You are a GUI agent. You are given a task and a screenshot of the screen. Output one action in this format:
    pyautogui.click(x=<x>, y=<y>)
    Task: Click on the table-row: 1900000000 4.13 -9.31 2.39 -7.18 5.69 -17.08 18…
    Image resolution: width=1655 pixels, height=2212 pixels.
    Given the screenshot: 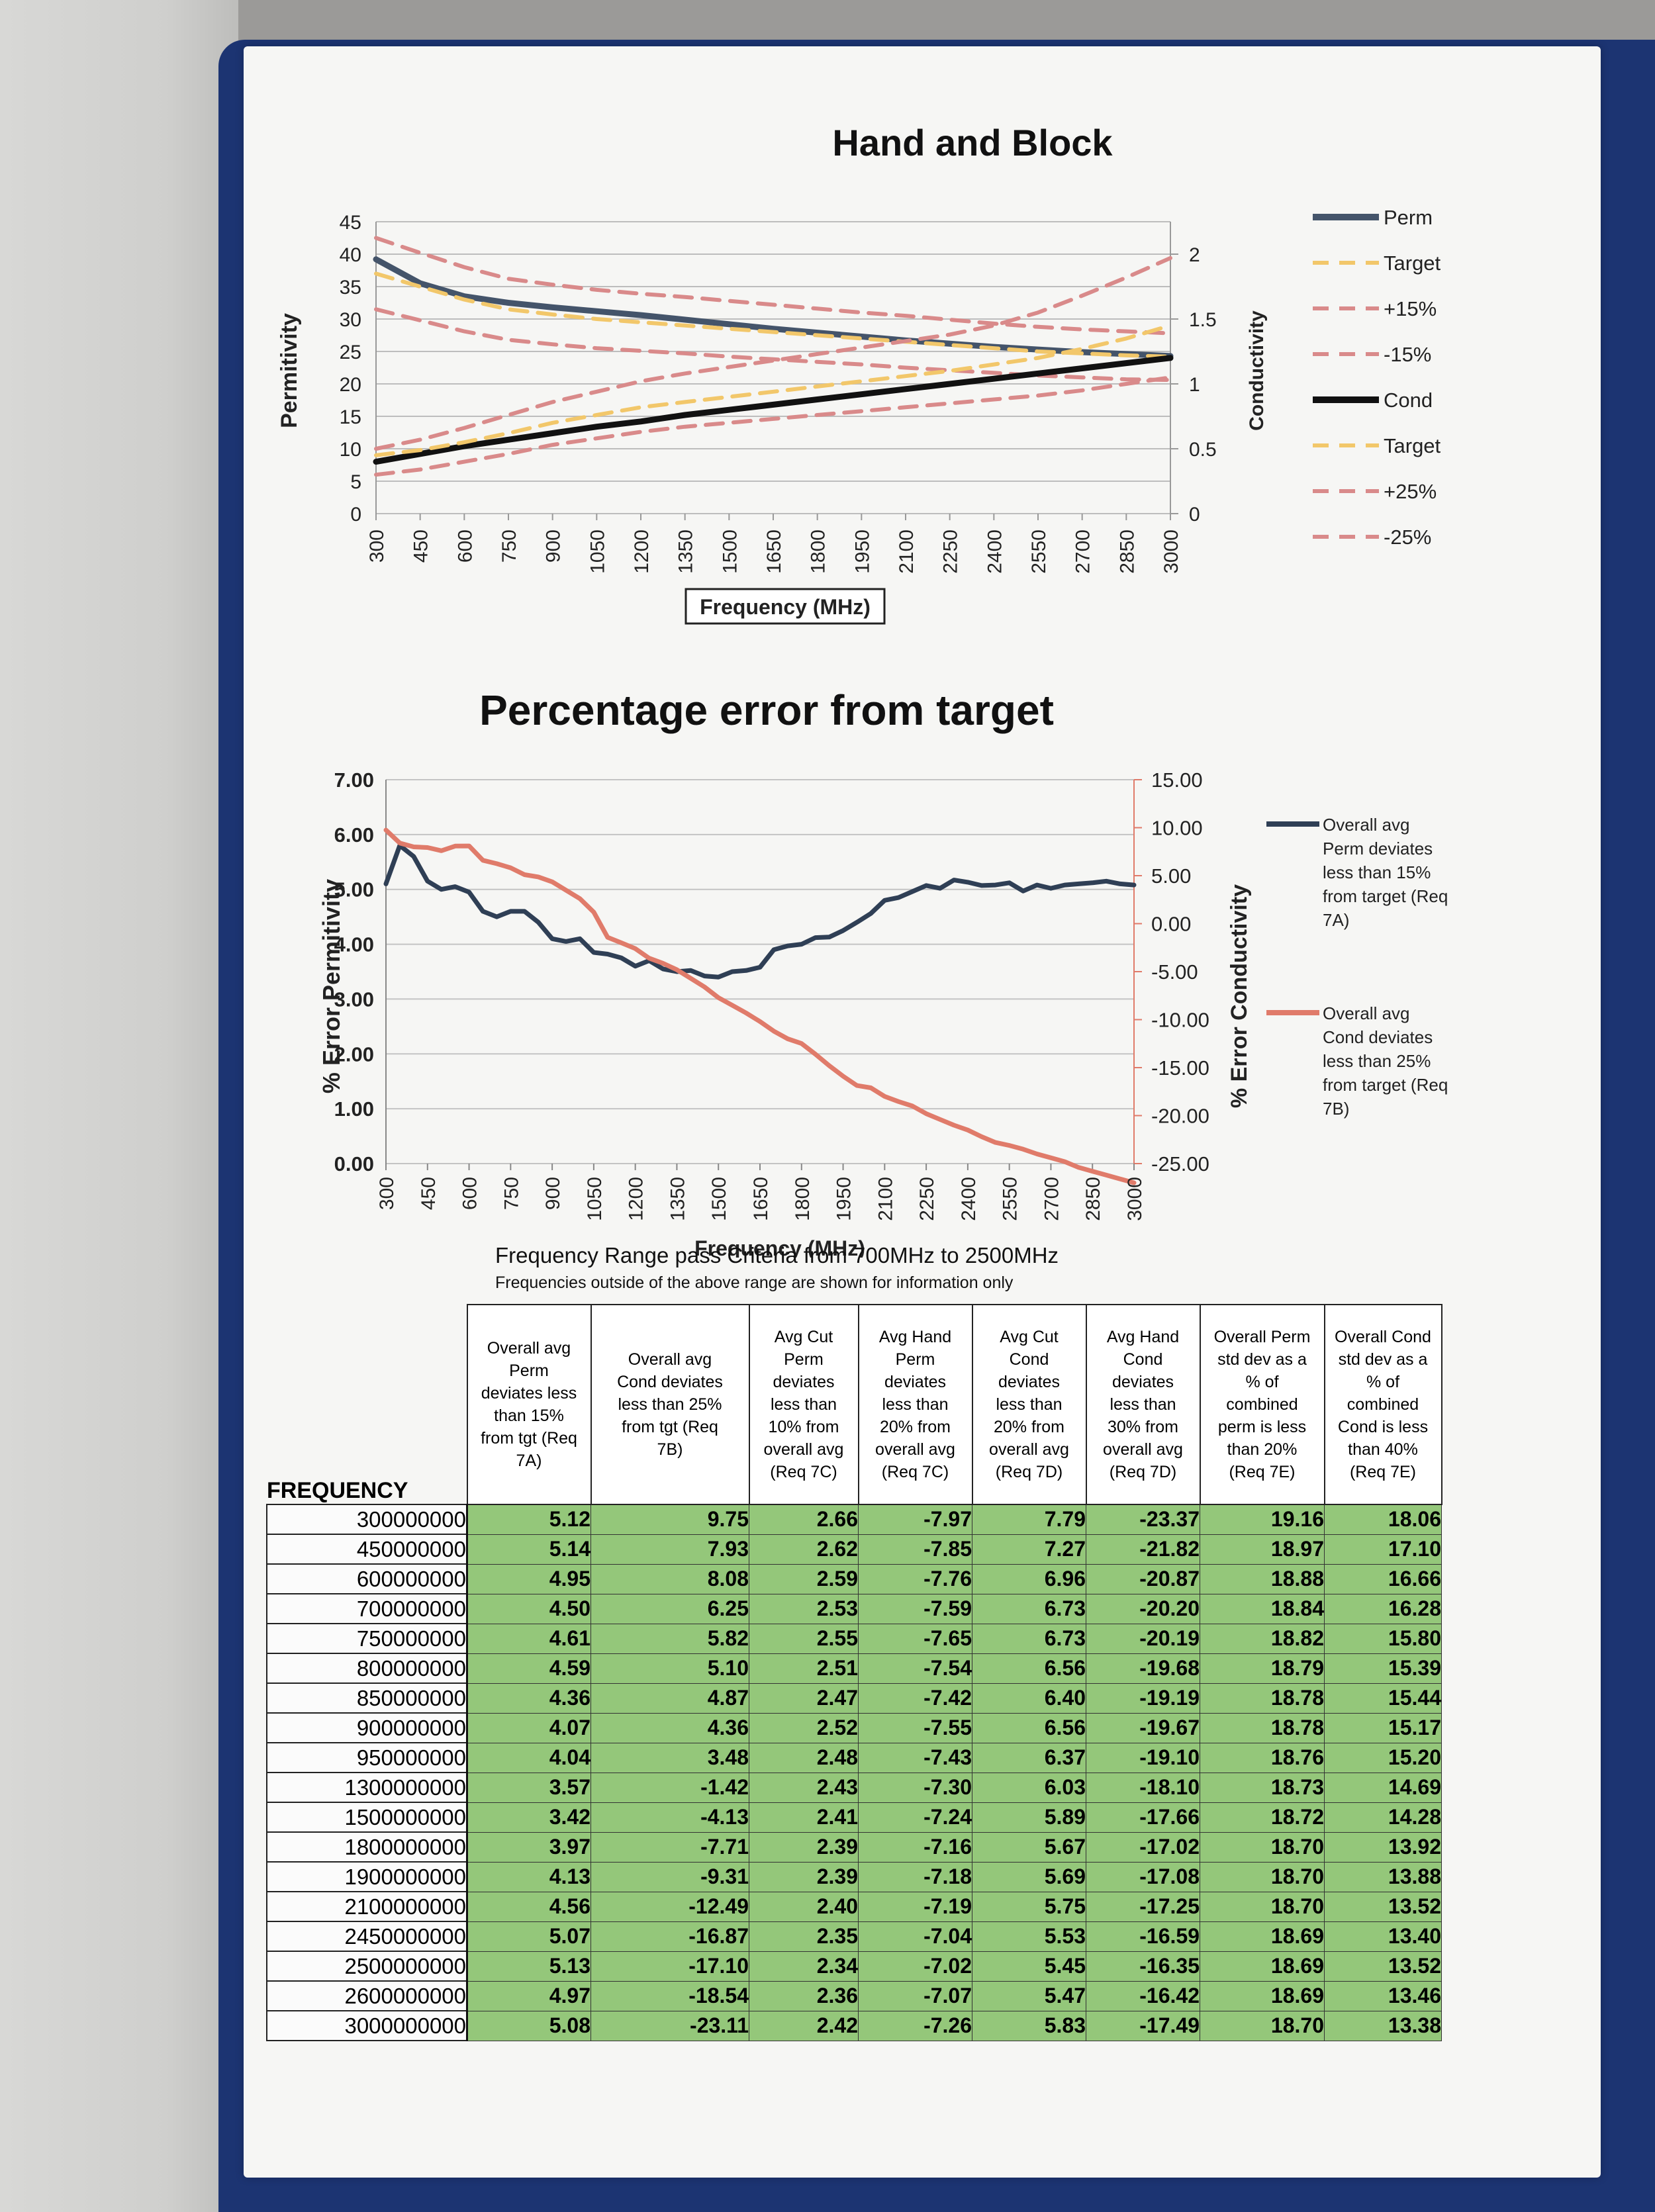 What is the action you would take?
    pyautogui.click(x=854, y=1876)
    